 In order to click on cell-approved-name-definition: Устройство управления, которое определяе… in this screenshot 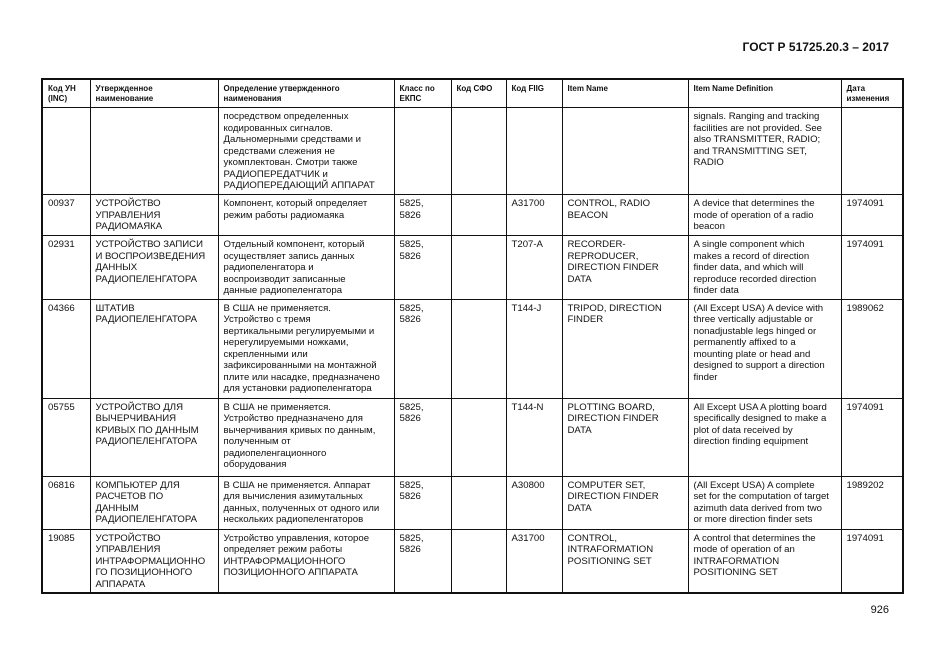, I will do `click(306, 561)`.